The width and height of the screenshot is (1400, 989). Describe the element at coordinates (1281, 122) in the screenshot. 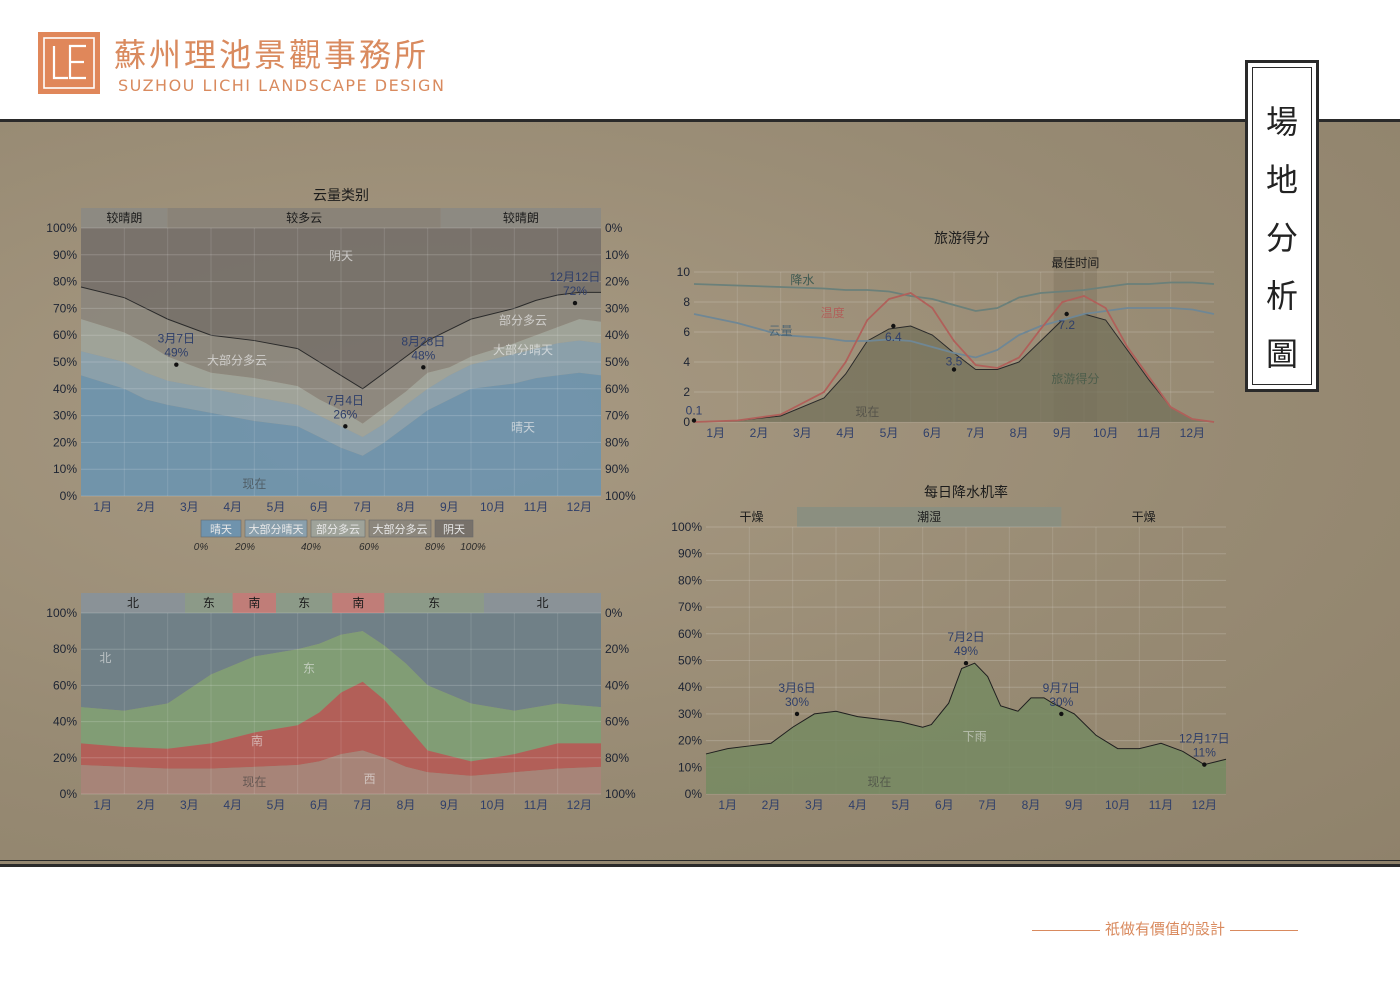

I see `page-title-char: 場` at that location.